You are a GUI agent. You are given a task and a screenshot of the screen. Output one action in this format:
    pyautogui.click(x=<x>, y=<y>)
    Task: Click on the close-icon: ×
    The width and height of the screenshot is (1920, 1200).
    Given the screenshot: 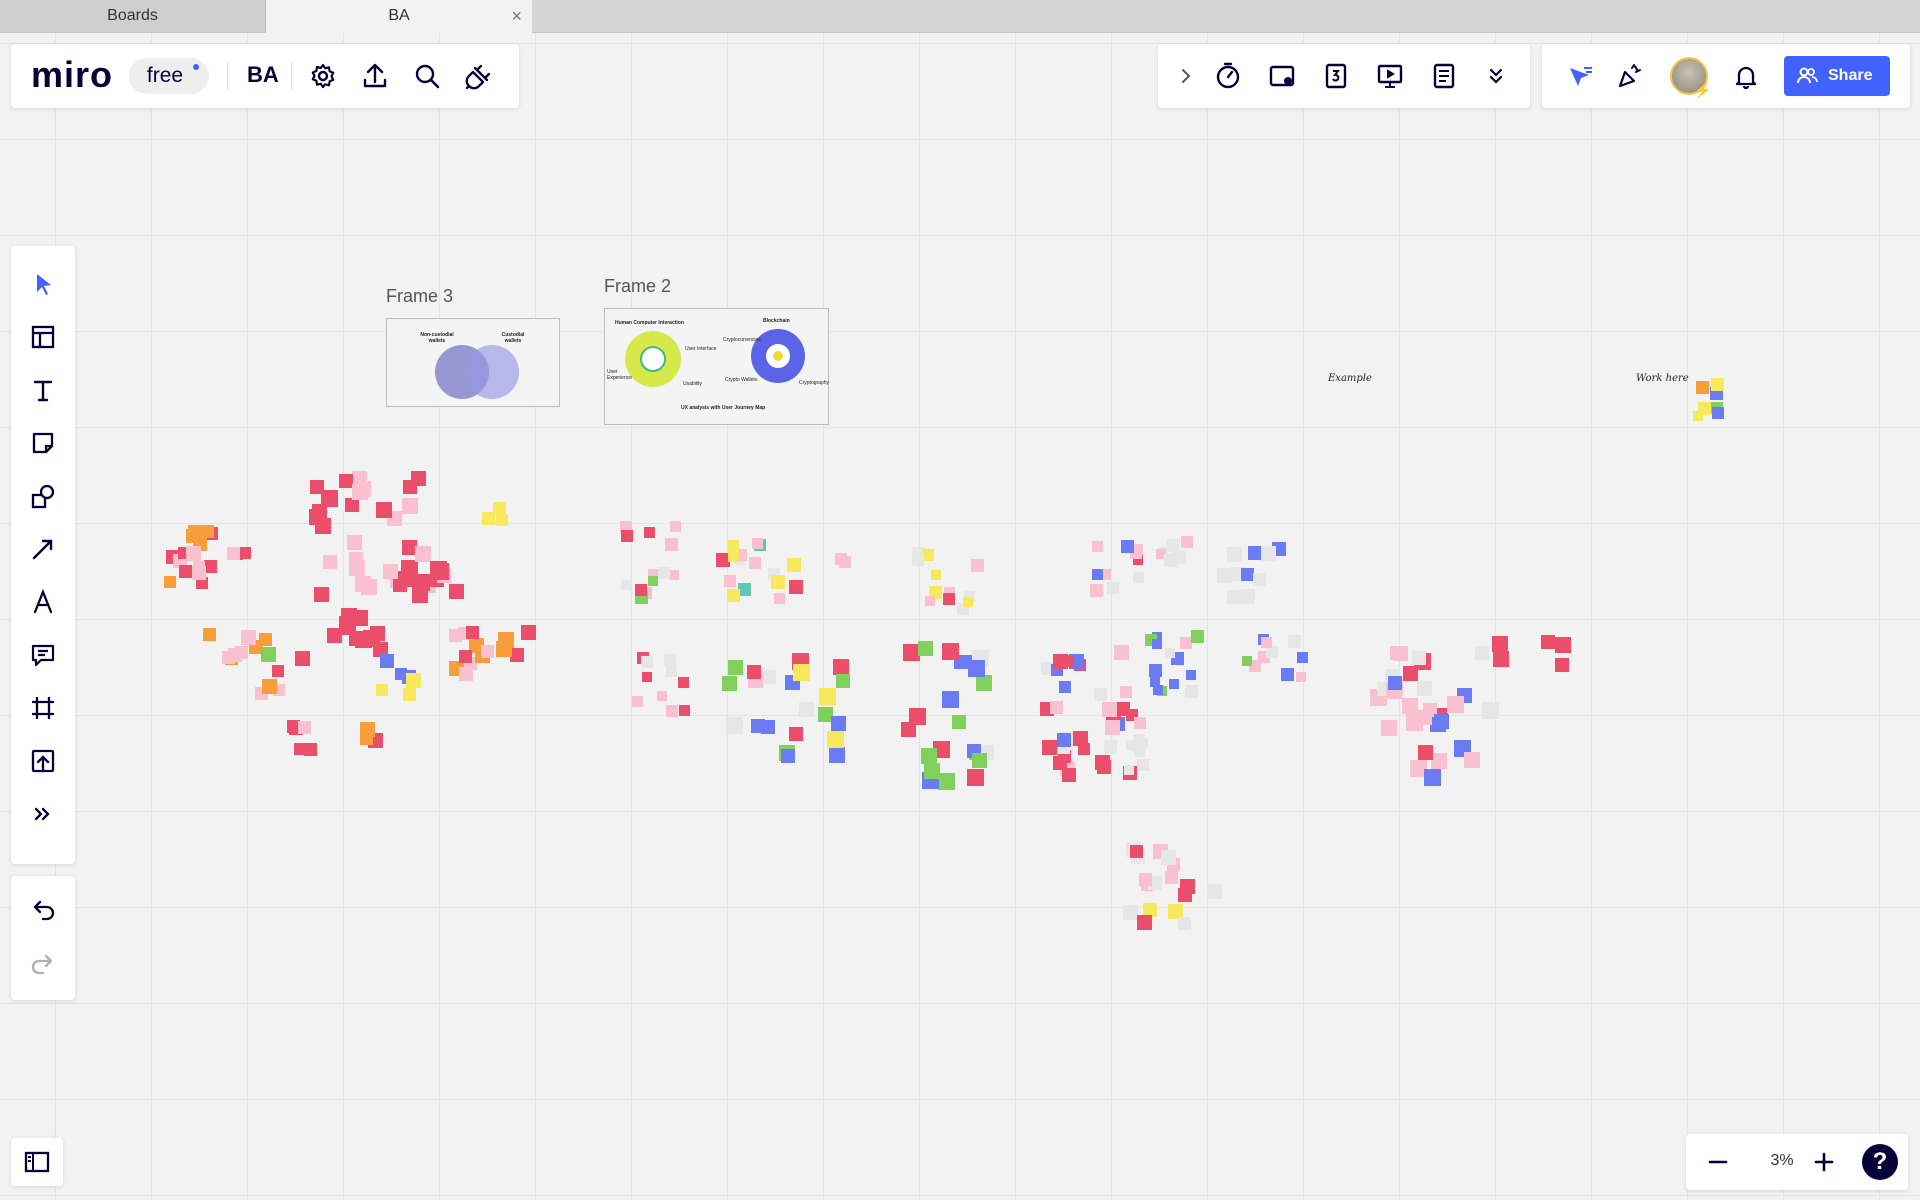 What is the action you would take?
    pyautogui.click(x=516, y=16)
    